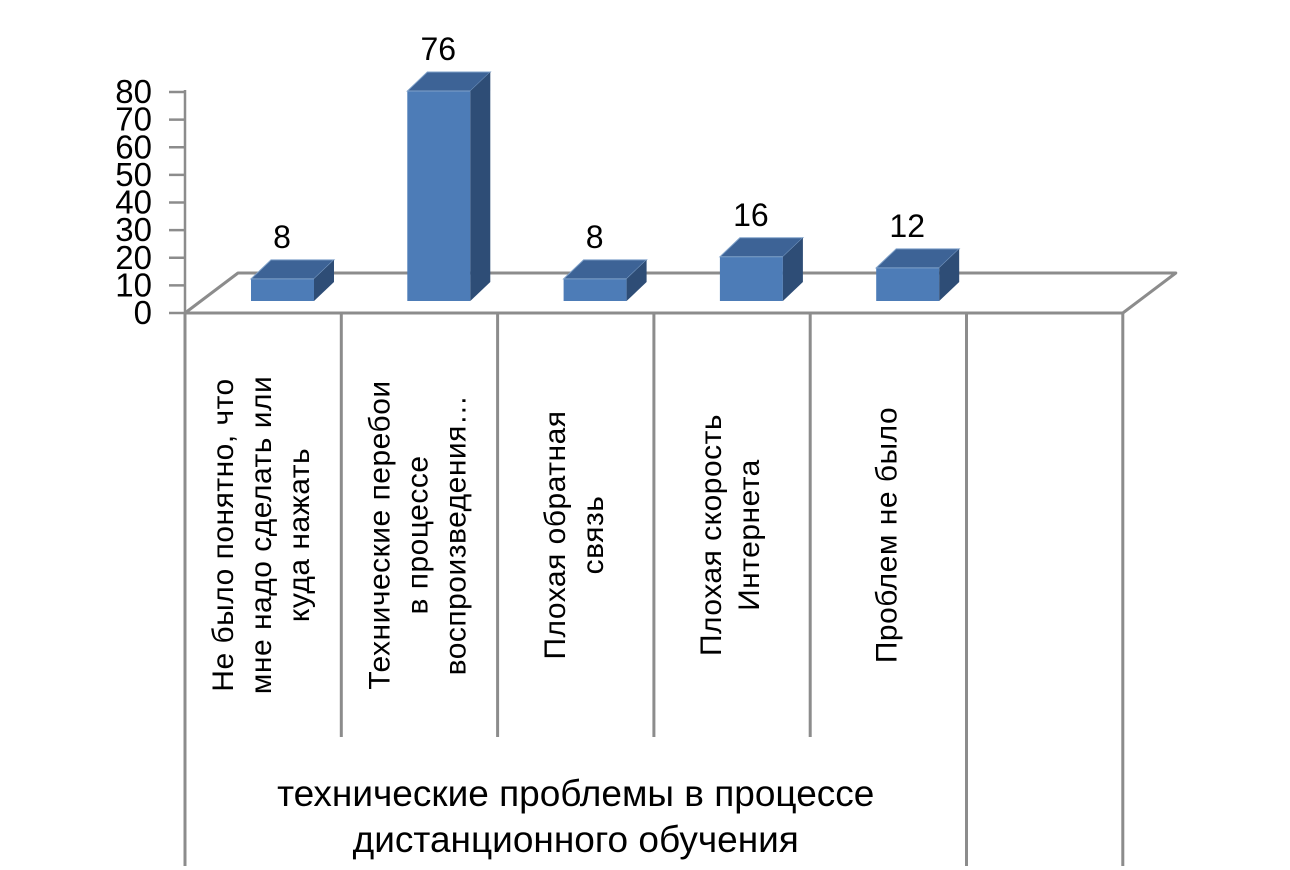 This screenshot has width=1290, height=870. What do you see at coordinates (749, 535) in the screenshot?
I see `category-label-line: Интернета` at bounding box center [749, 535].